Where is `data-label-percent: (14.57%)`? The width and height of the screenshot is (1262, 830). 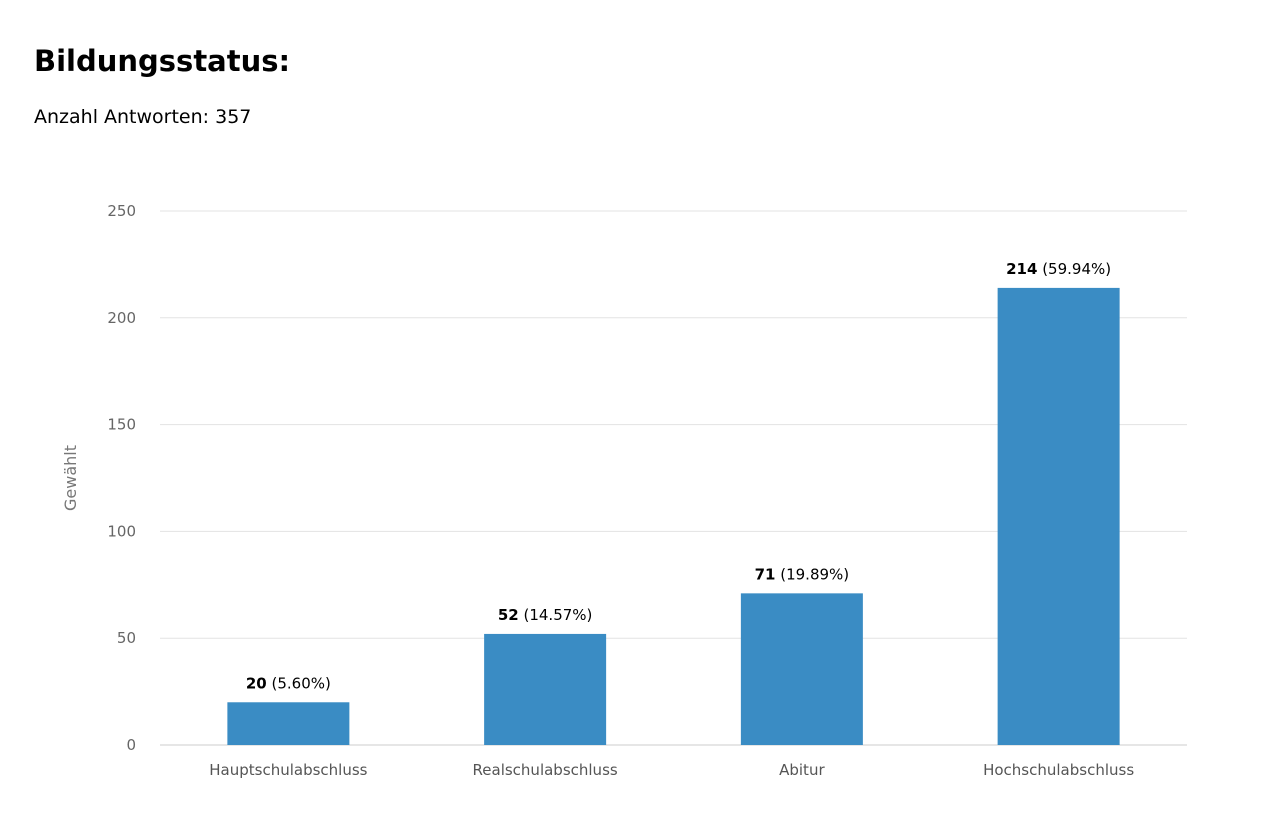 data-label-percent: (14.57%) is located at coordinates (556, 615).